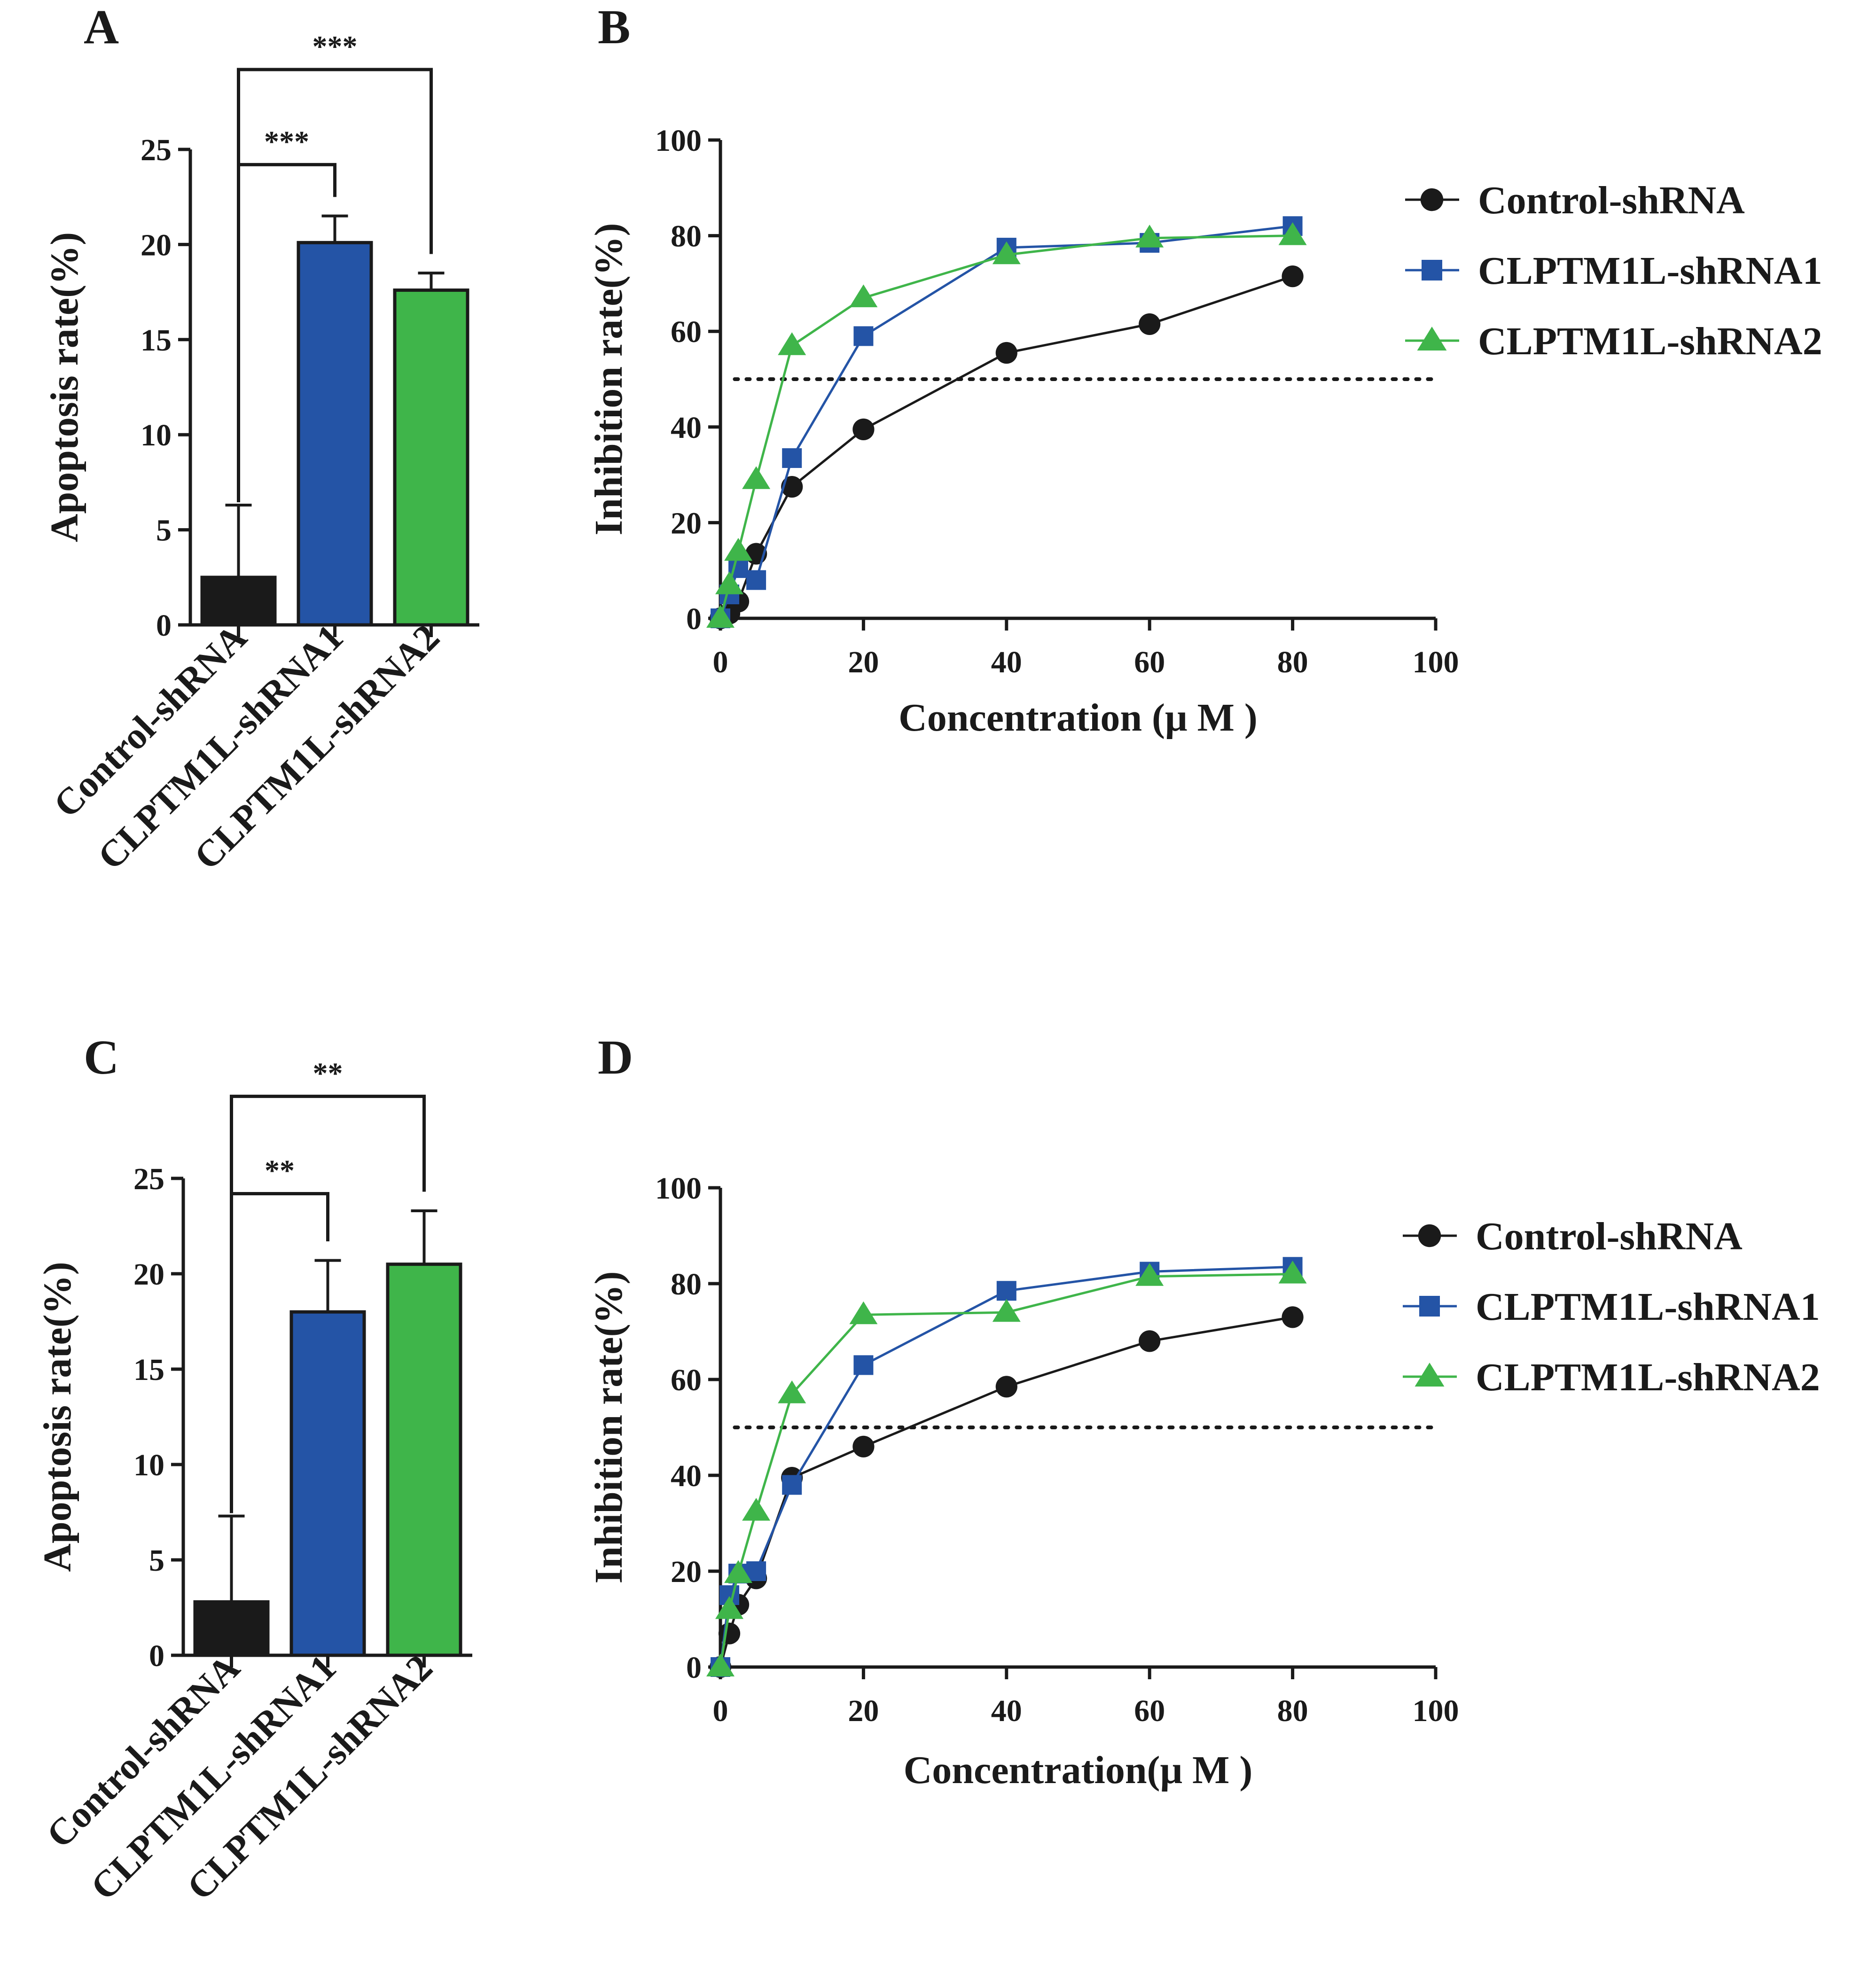 This screenshot has width=1876, height=1987. Describe the element at coordinates (148, 1179) in the screenshot. I see `y-tick-label: 25` at that location.